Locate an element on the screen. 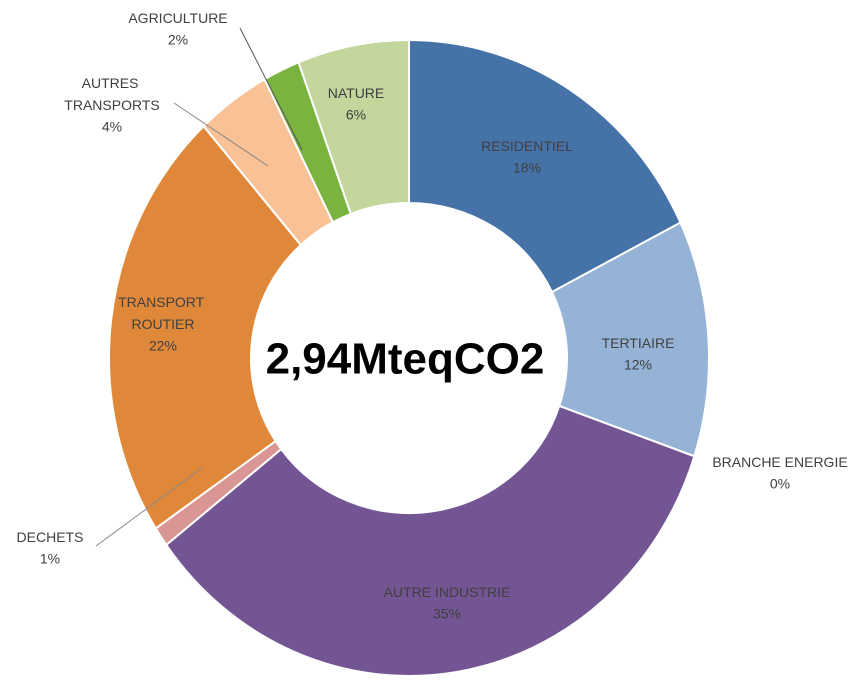 The image size is (861, 685). category-label: AGRICULTURE is located at coordinates (177, 18).